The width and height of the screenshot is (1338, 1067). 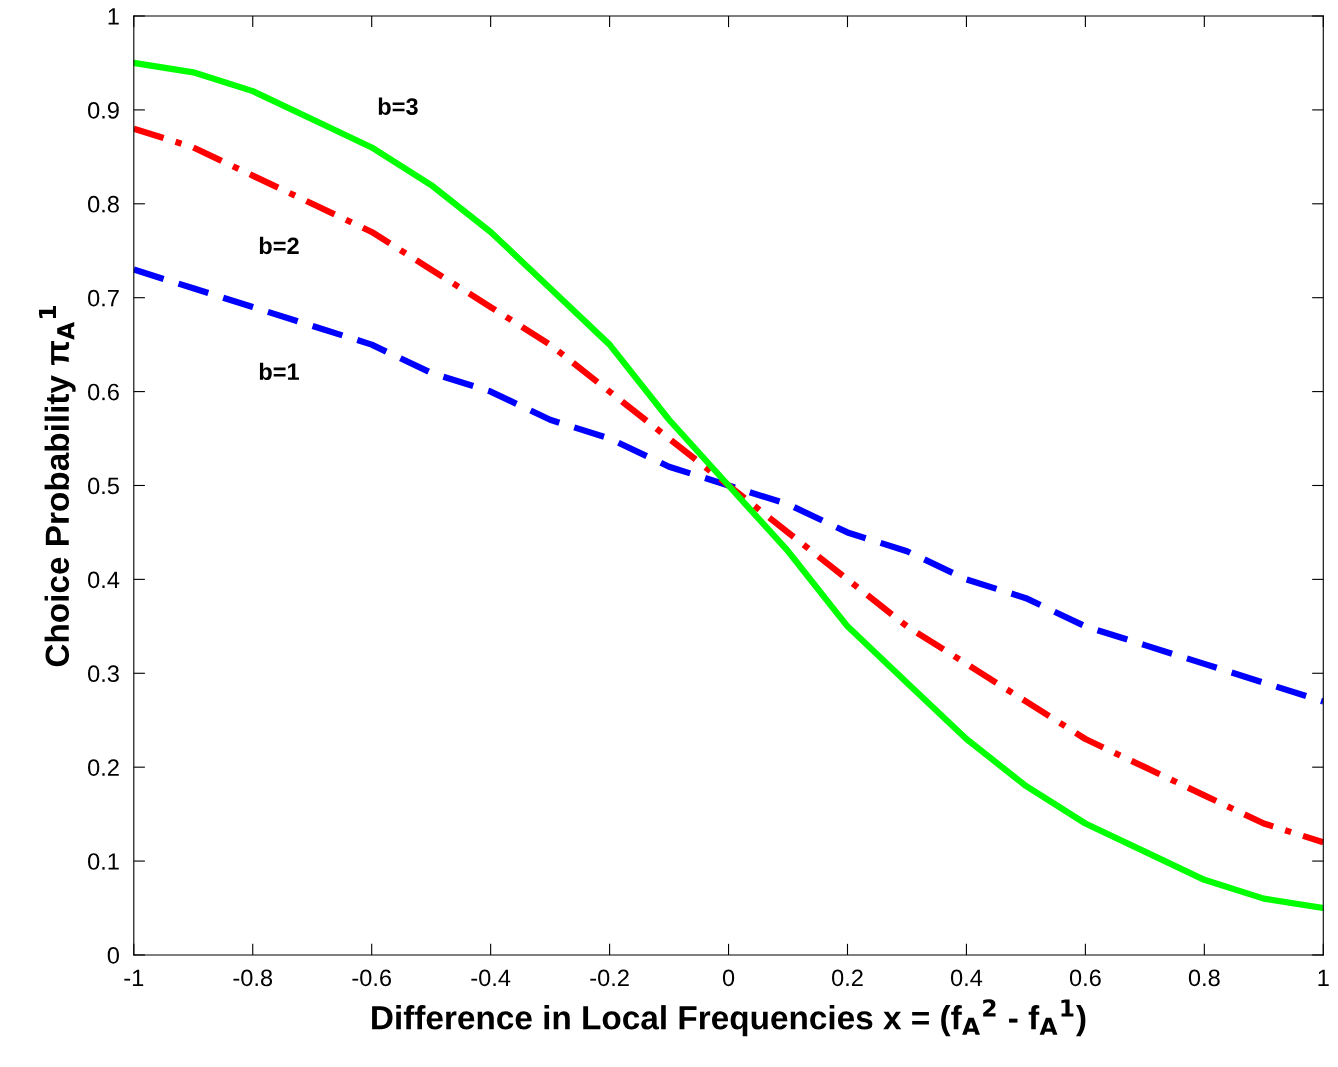 What do you see at coordinates (253, 978) in the screenshot?
I see `x-tick-label: -0.8` at bounding box center [253, 978].